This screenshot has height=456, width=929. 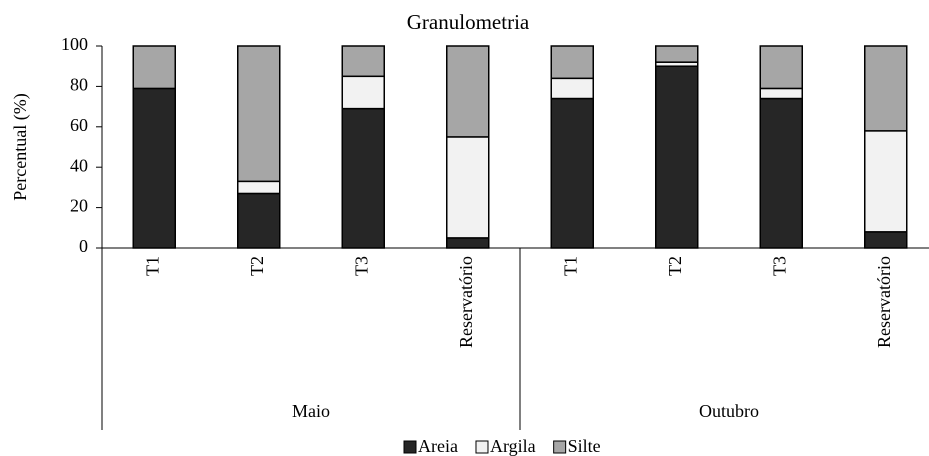 What do you see at coordinates (79, 165) in the screenshot?
I see `y-tick-label: 40` at bounding box center [79, 165].